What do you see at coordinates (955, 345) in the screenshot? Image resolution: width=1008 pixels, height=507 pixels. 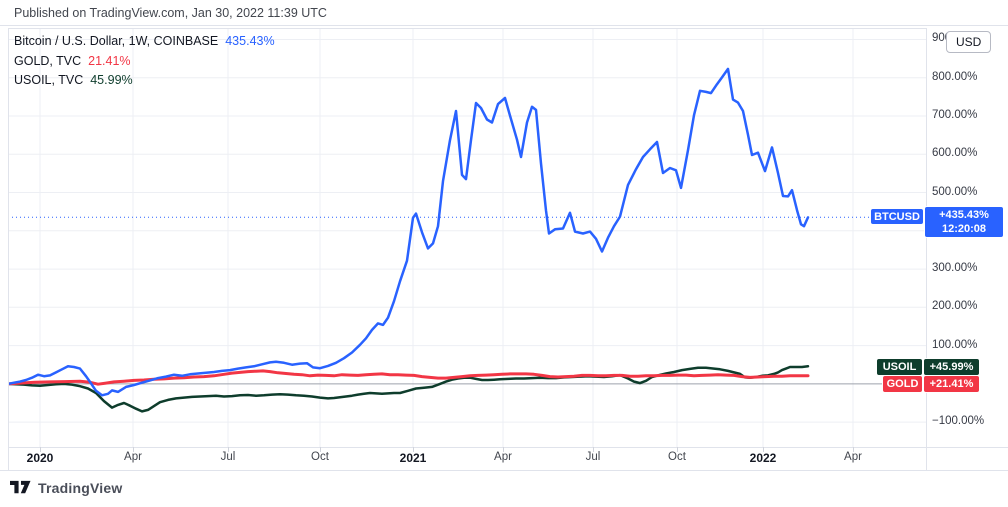 I see `price-scale-label: 100.00%` at bounding box center [955, 345].